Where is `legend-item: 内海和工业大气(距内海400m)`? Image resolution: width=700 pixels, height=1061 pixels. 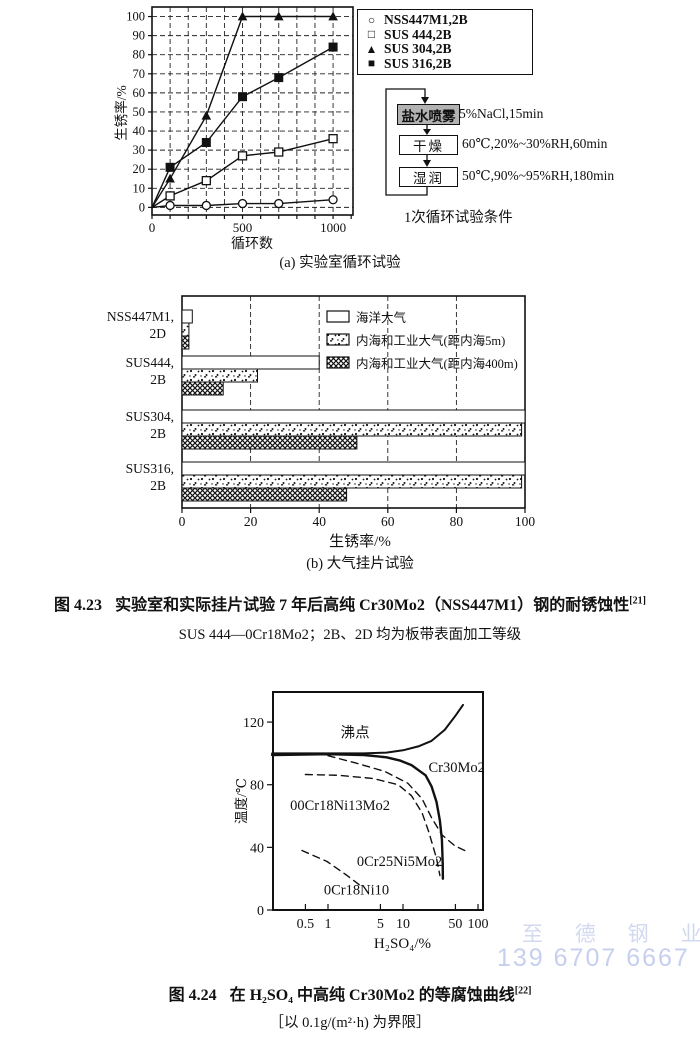 legend-item: 内海和工业大气(距内海400m) is located at coordinates (422, 362).